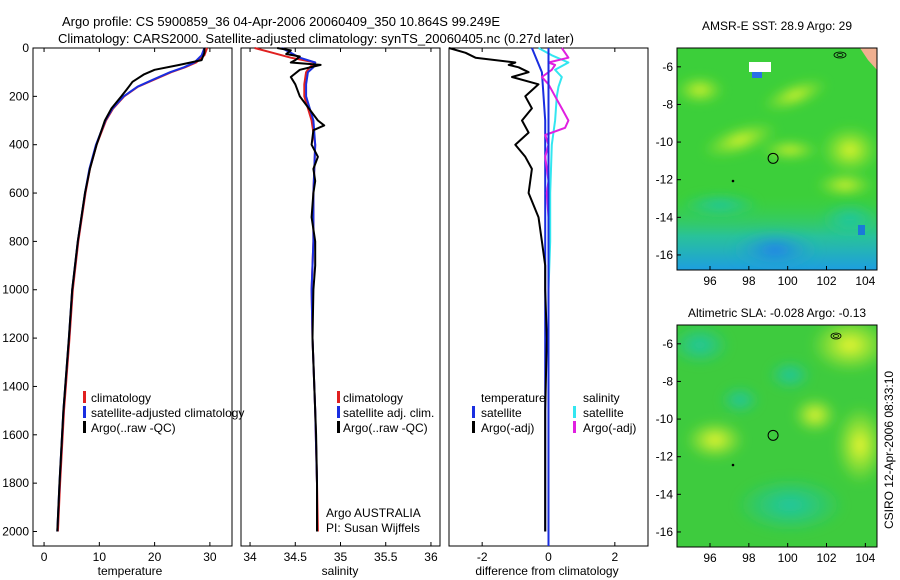  I want to click on difference-lines, so click(509, 296).